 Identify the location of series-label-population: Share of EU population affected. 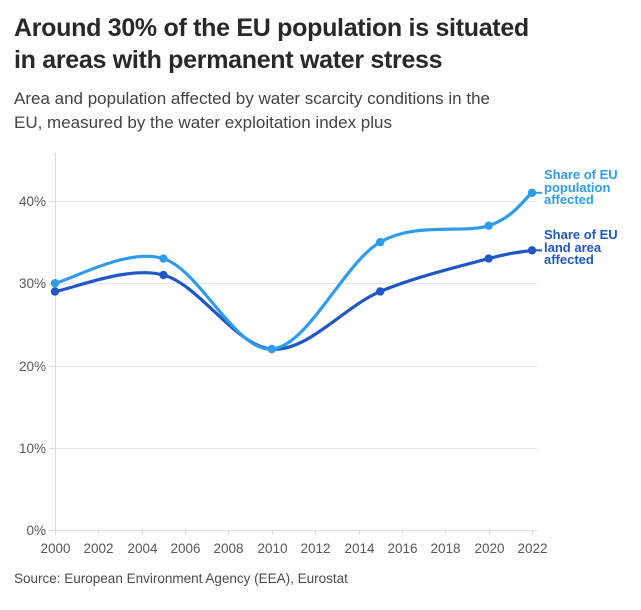
(581, 187).